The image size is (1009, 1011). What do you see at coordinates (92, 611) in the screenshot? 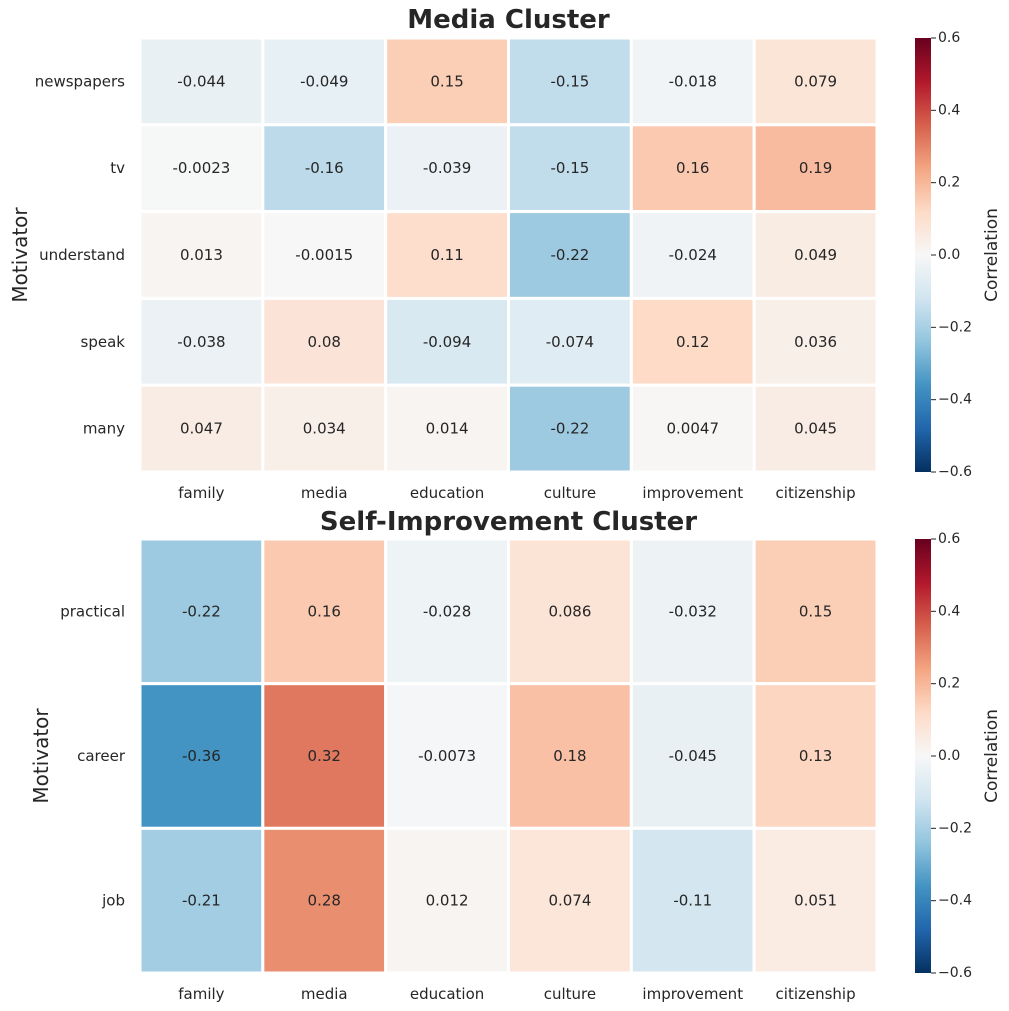
I see `y-tick-label: practical` at bounding box center [92, 611].